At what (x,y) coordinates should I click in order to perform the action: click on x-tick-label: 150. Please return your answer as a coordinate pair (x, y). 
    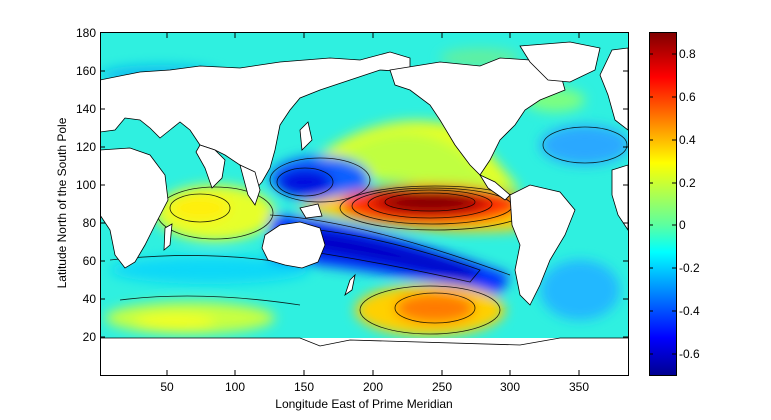
    Looking at the image, I should click on (304, 387).